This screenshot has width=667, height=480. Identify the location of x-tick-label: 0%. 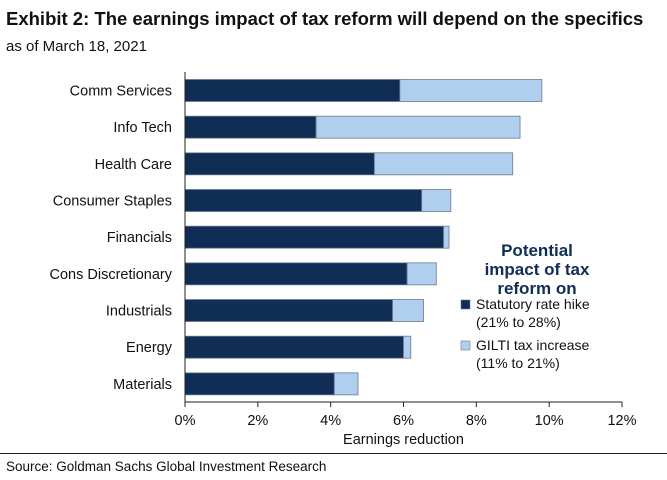
(185, 421).